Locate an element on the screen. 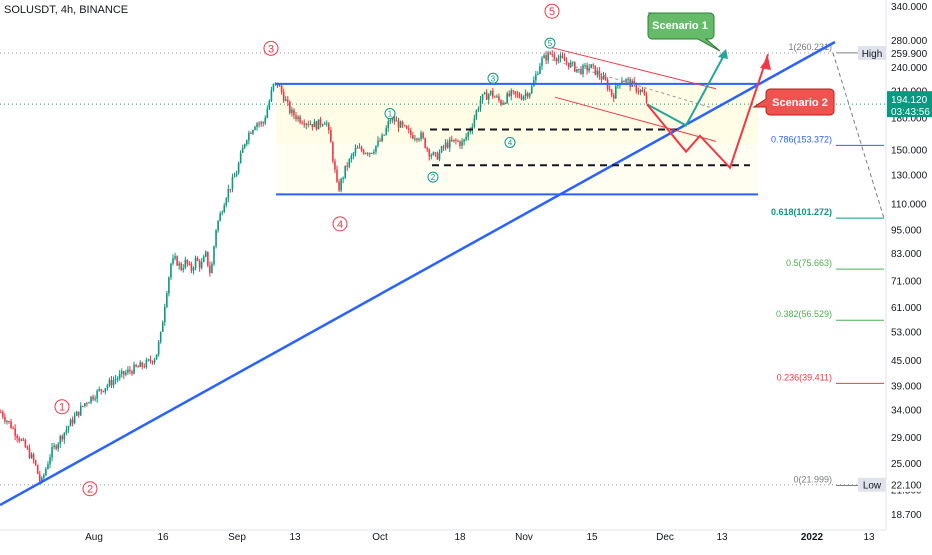 This screenshot has width=932, height=555. wave-label-text: 5 is located at coordinates (550, 43).